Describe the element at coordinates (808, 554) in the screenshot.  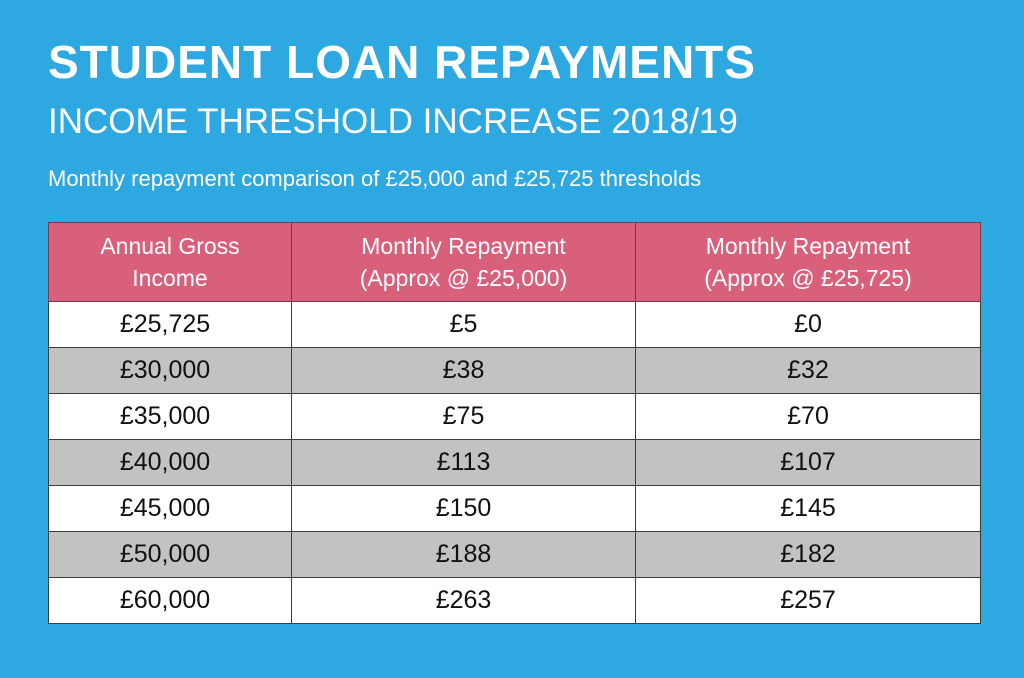
I see `cell-repayment-25725: £182` at that location.